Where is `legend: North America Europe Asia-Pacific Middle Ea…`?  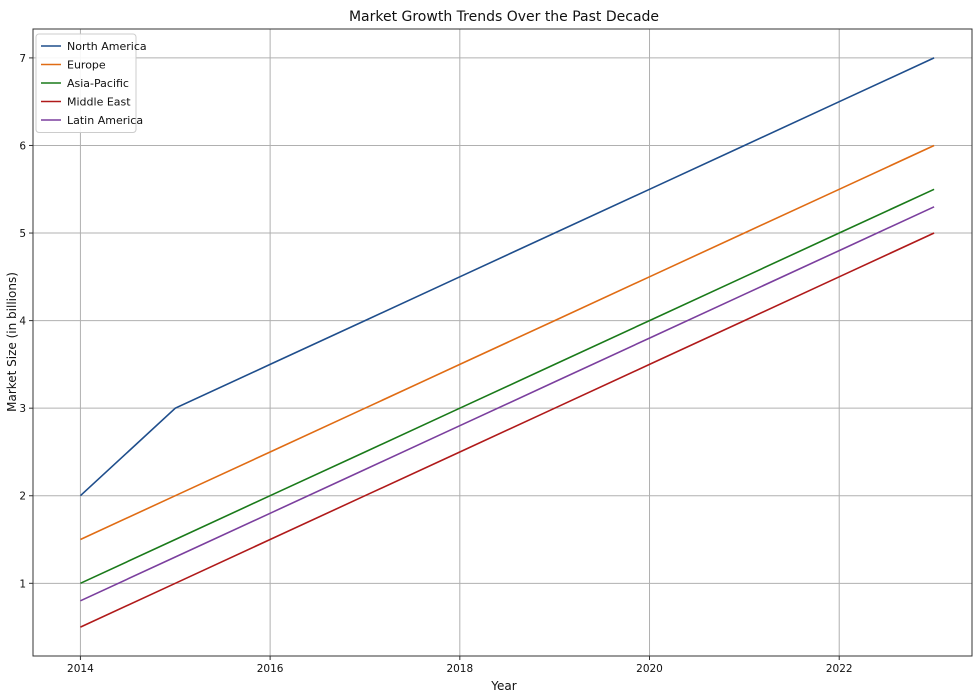 legend: North America Europe Asia-Pacific Middle Ea… is located at coordinates (91, 83).